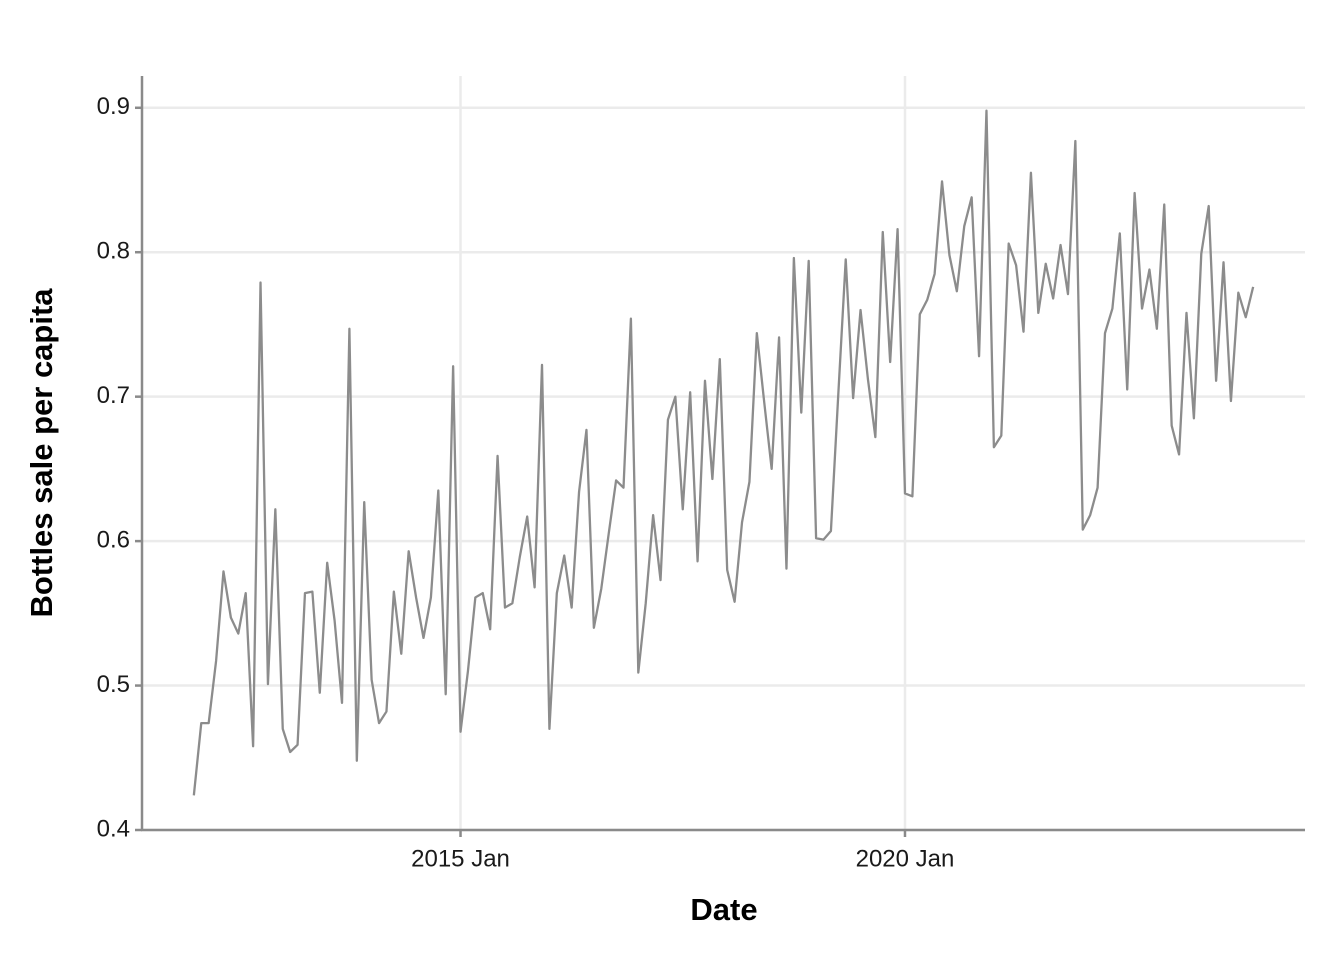  I want to click on y-tick-label: 0.5, so click(113, 684).